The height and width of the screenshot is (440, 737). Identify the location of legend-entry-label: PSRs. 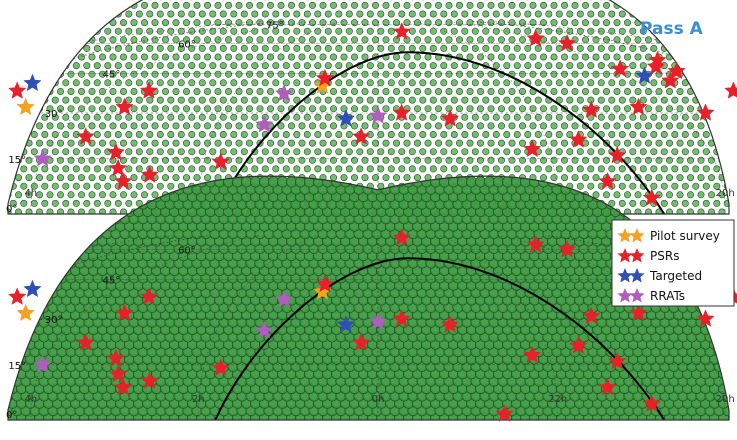
(664, 256).